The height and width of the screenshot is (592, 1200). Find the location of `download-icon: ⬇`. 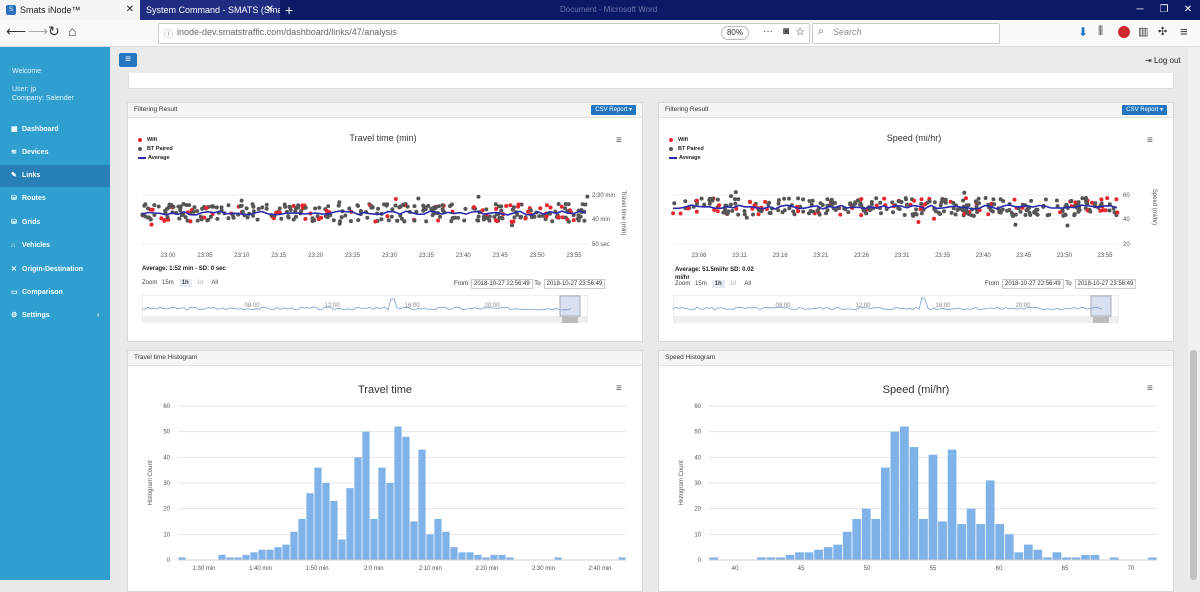

download-icon: ⬇ is located at coordinates (1083, 32).